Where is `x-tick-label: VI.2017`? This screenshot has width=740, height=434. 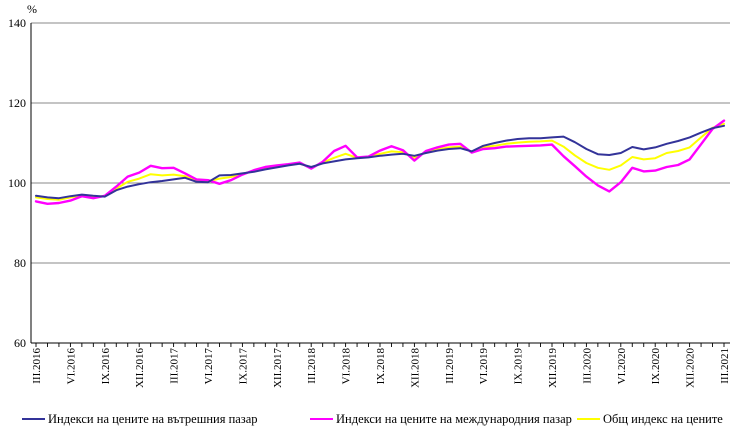
x-tick-label: VI.2017 is located at coordinates (209, 366).